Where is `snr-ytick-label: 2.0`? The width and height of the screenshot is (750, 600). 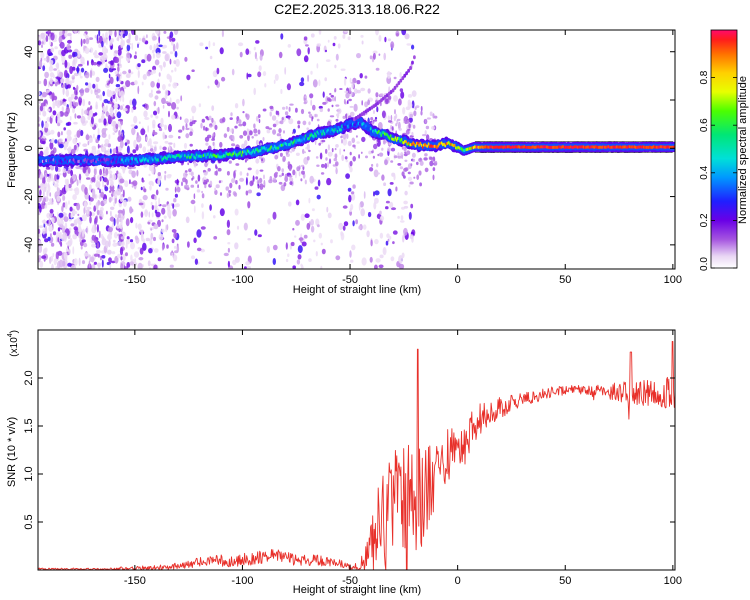 snr-ytick-label: 2.0 is located at coordinates (29, 377).